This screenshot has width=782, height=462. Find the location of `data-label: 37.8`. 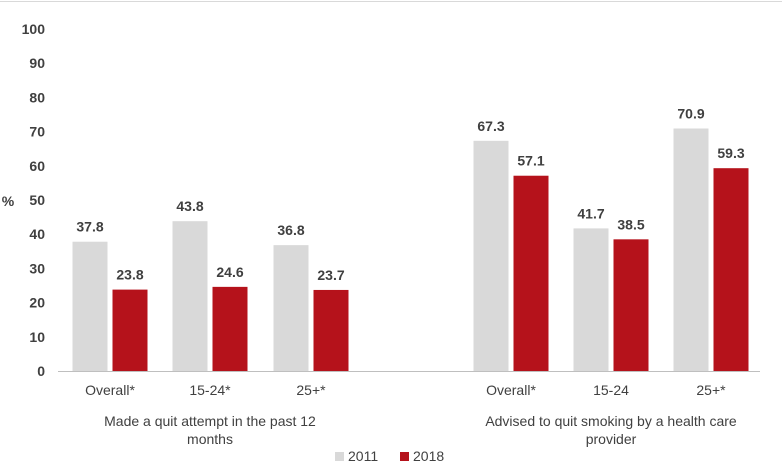

data-label: 37.8 is located at coordinates (89, 227).